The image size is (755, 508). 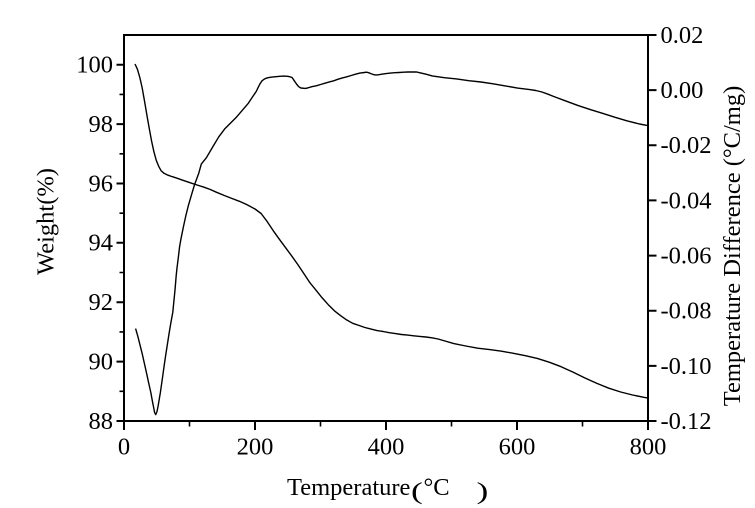 I want to click on svg-text: 94, so click(x=101, y=243).